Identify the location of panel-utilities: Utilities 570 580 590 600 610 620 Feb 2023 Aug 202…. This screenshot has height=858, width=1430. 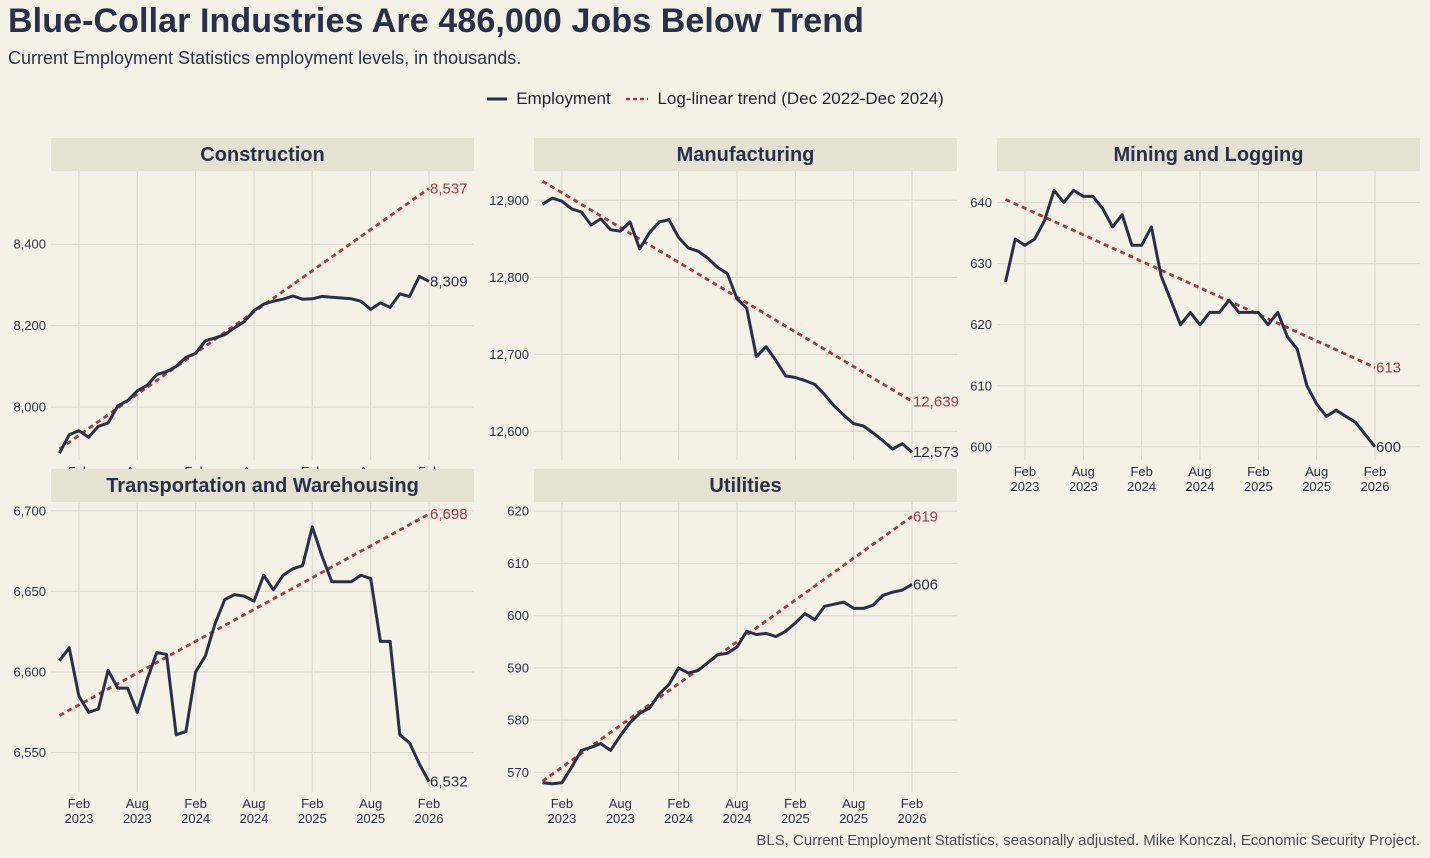
(732, 647).